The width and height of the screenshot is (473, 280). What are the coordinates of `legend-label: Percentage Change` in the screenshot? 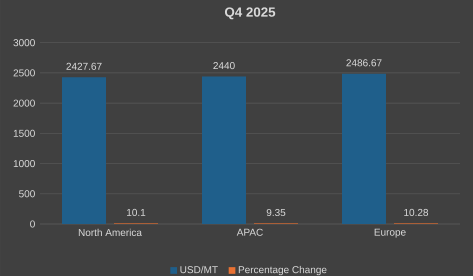 It's located at (282, 270).